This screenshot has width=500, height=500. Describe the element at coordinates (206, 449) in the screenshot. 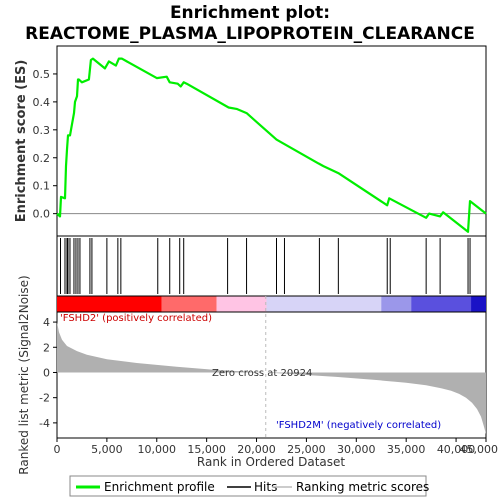

I see `x-tick-label-3: 15,000` at that location.